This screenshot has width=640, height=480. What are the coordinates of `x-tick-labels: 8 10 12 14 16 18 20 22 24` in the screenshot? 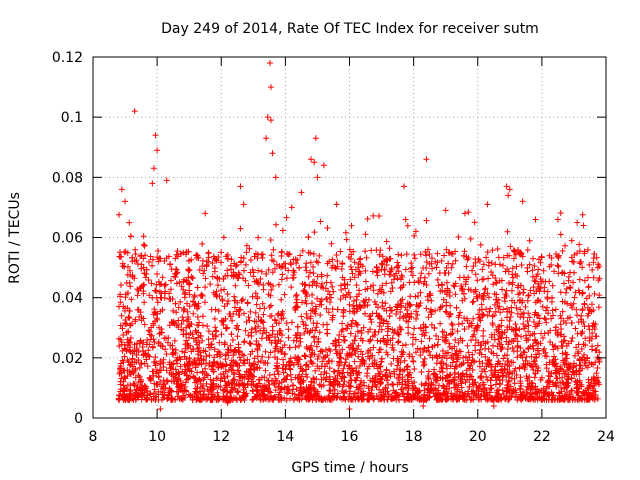 It's located at (352, 437).